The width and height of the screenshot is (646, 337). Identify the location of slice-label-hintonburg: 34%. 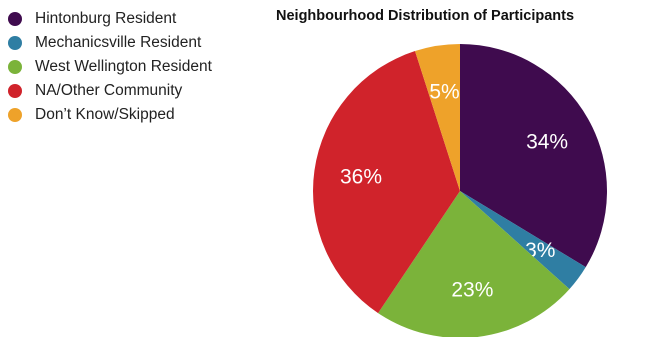
(547, 141).